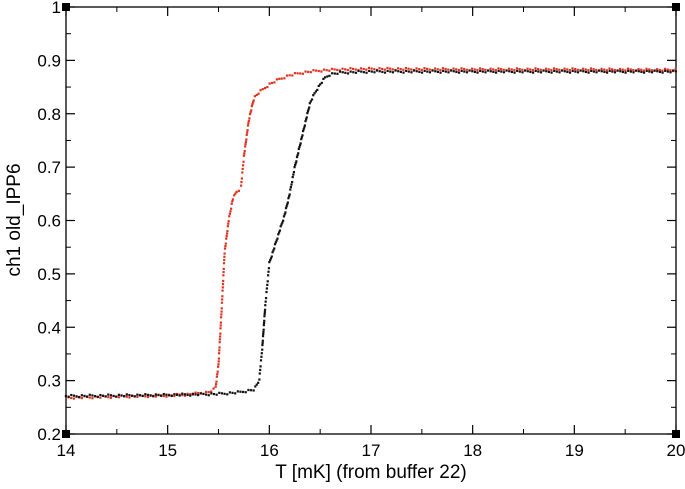  What do you see at coordinates (371, 450) in the screenshot?
I see `x-tick-label: 17` at bounding box center [371, 450].